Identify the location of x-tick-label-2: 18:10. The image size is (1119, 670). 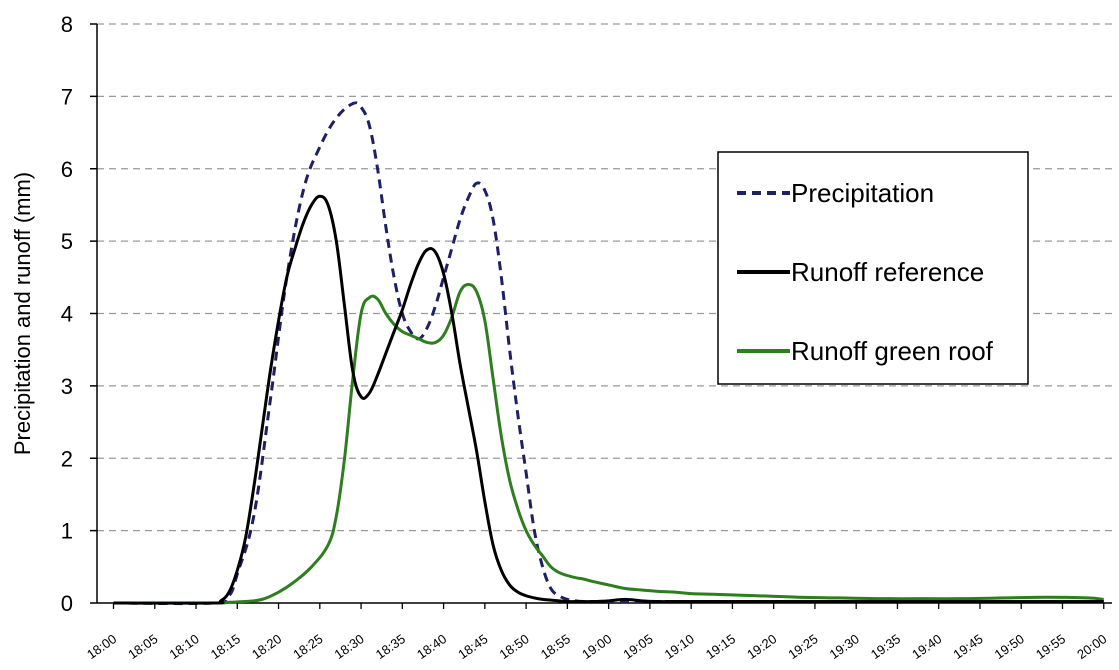
(183, 646).